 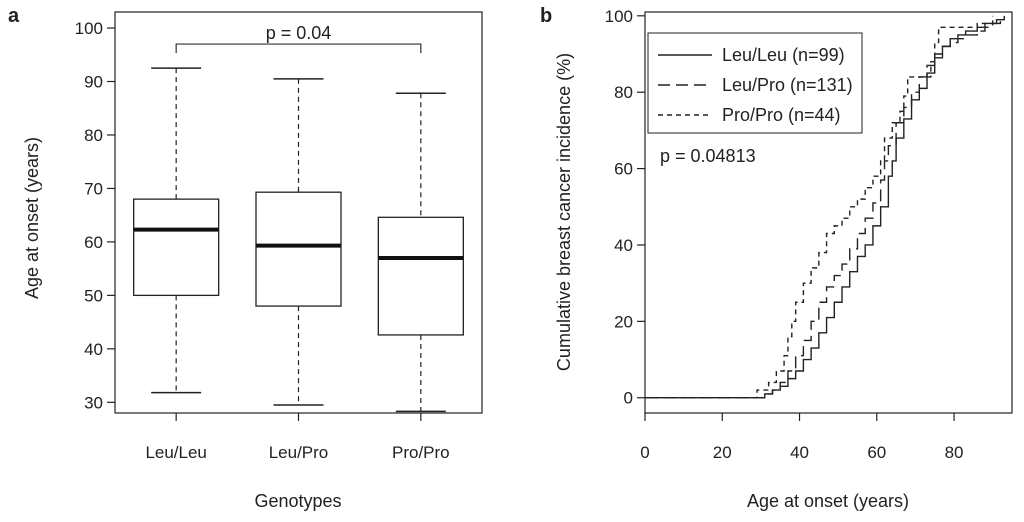 What do you see at coordinates (421, 452) in the screenshot?
I see `x-tick-label: Pro/Pro` at bounding box center [421, 452].